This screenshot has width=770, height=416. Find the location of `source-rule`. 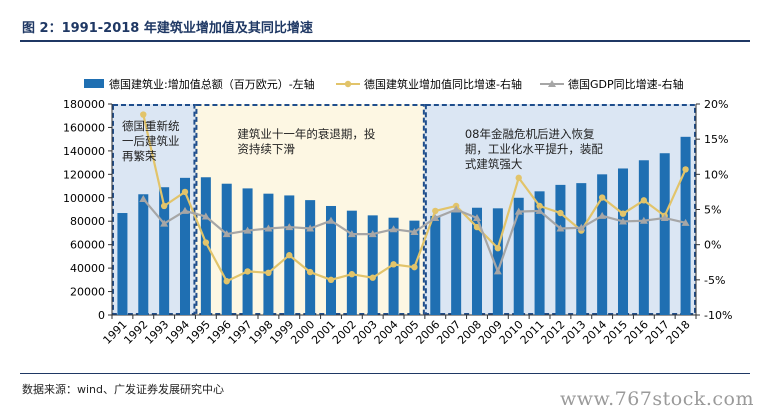

source-rule is located at coordinates (385, 373).